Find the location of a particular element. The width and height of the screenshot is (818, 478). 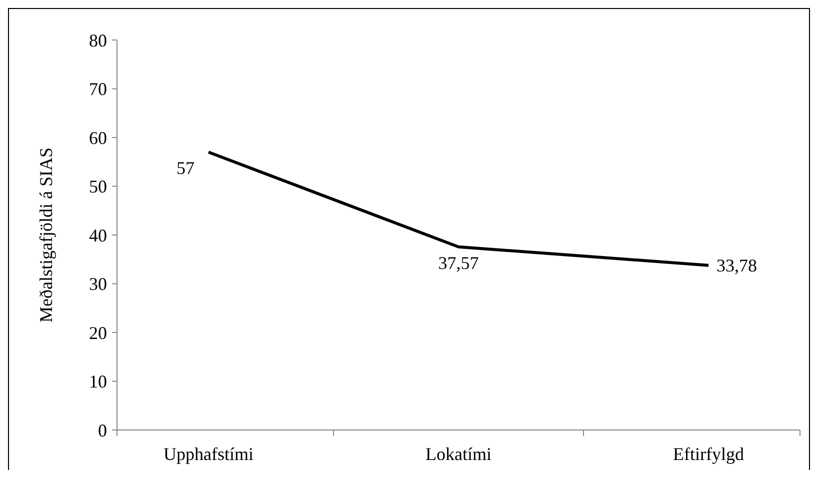

y-tick-label: 30 is located at coordinates (98, 284).